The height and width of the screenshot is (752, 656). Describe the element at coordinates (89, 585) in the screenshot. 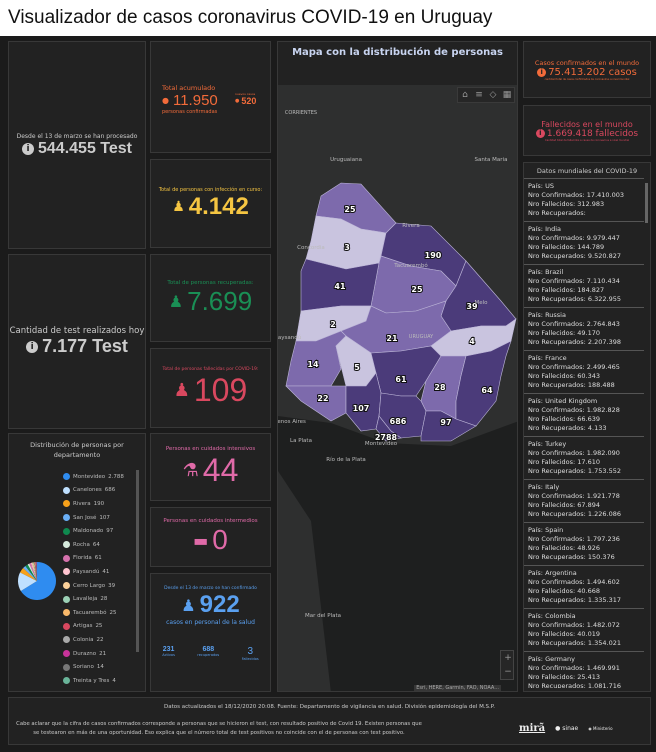

I see `legend-label: Cerro Largo` at that location.